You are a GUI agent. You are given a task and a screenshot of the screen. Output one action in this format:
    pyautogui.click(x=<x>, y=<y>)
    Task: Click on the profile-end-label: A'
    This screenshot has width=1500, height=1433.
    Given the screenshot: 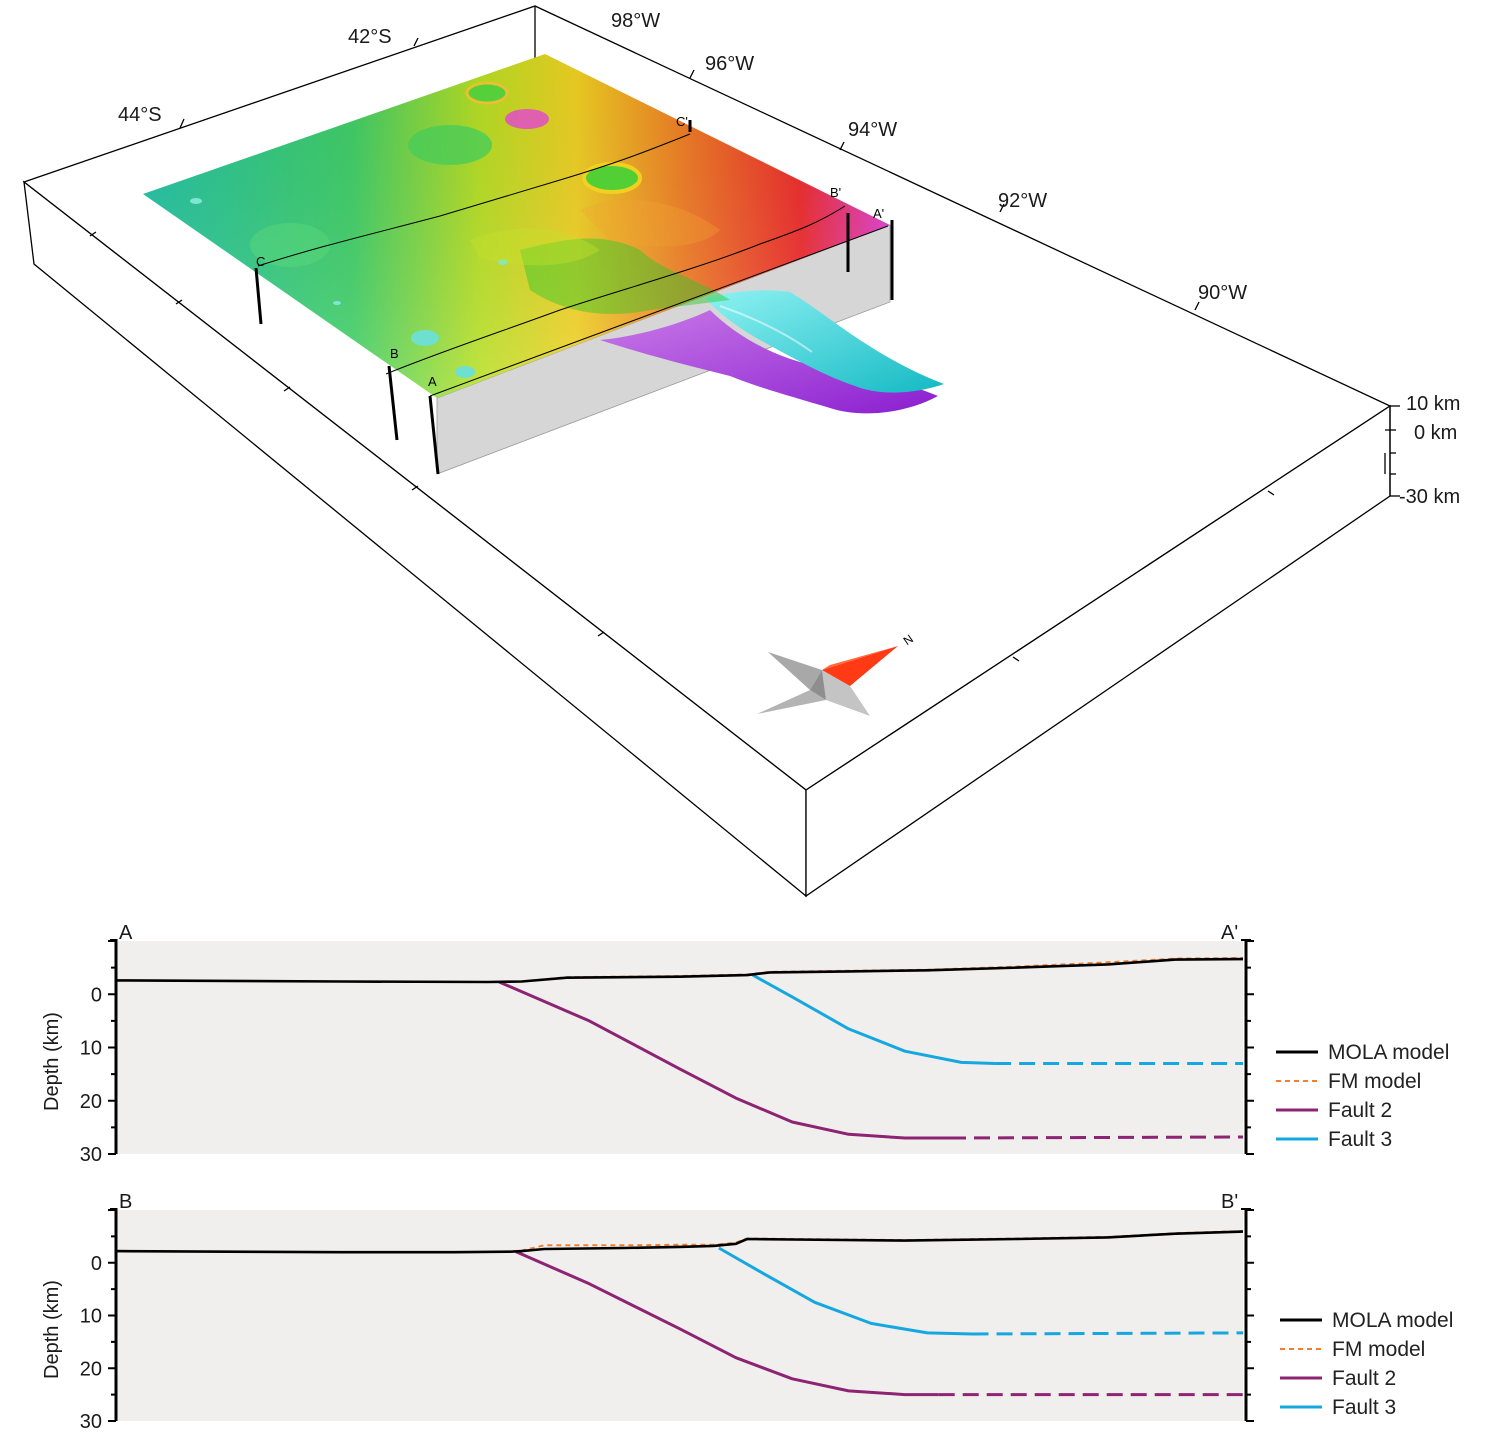 What is the action you would take?
    pyautogui.click(x=1229, y=933)
    